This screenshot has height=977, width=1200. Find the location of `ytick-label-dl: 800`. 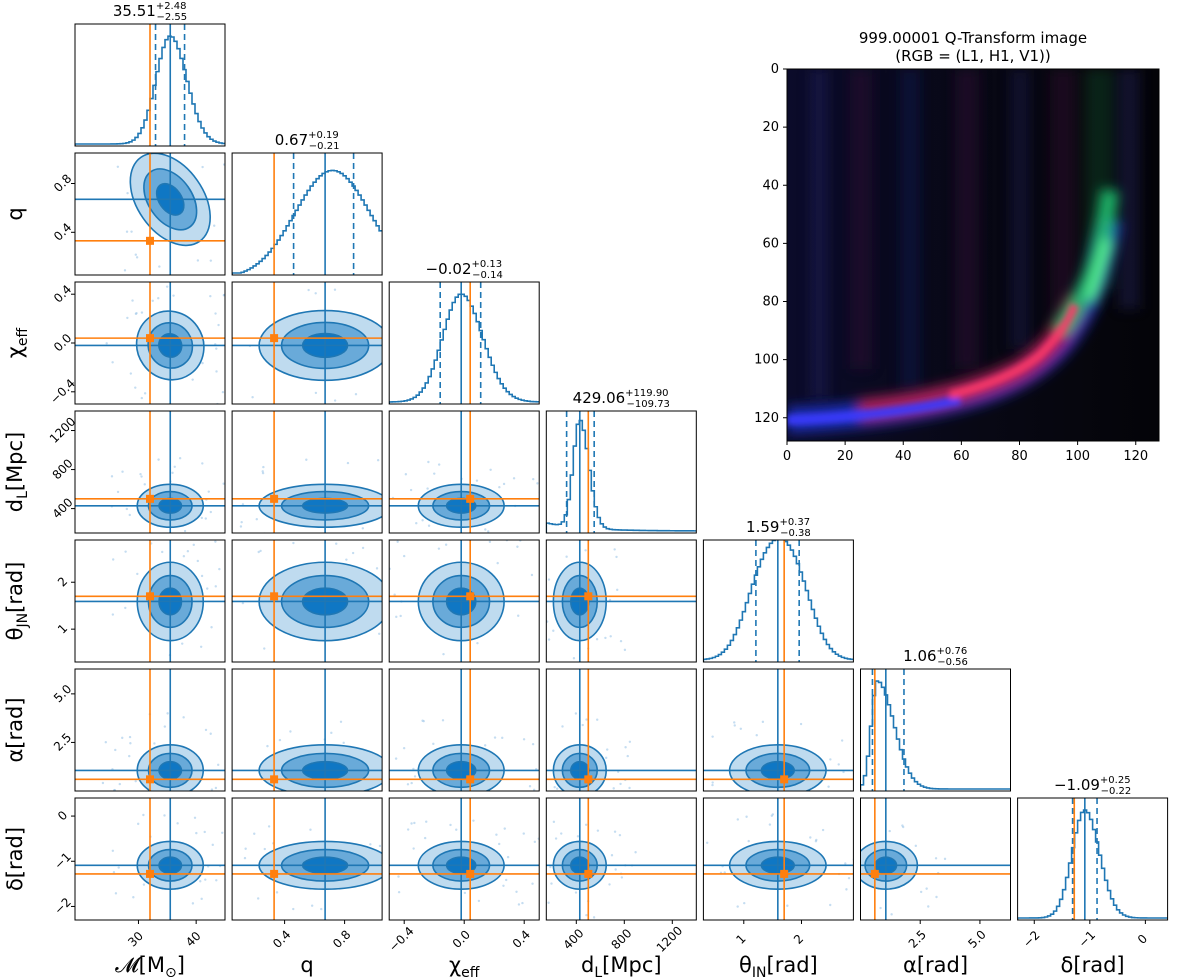

ytick-label-dl: 800 is located at coordinates (63, 469).